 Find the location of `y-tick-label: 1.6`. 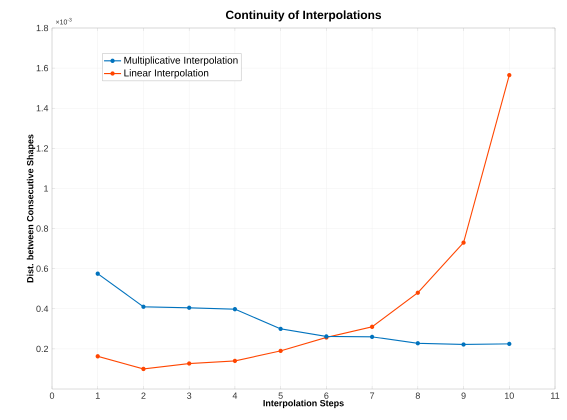

y-tick-label: 1.6 is located at coordinates (42, 68).